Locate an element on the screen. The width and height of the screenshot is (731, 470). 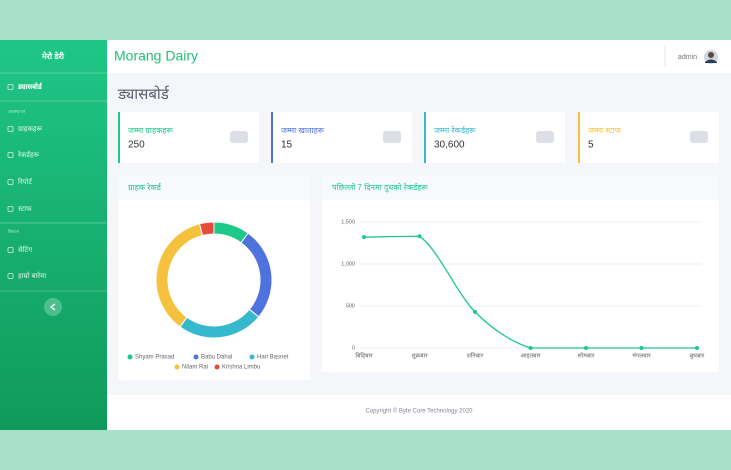
sidebar-toggle is located at coordinates (53, 307).